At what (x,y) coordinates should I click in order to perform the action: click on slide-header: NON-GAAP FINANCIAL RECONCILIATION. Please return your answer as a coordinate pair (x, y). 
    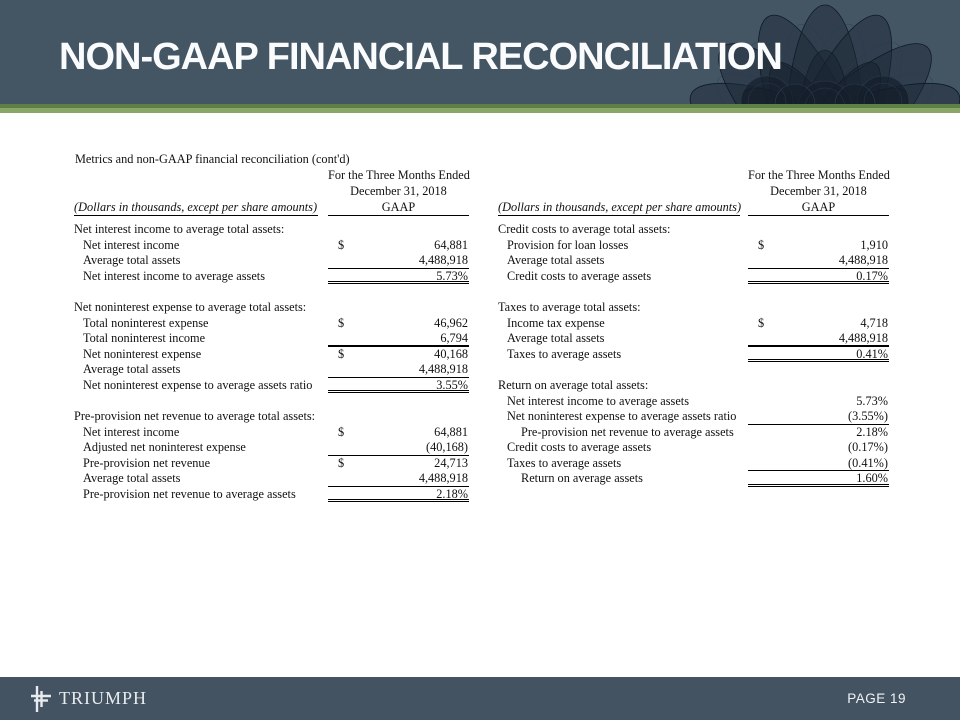
    Looking at the image, I should click on (480, 52).